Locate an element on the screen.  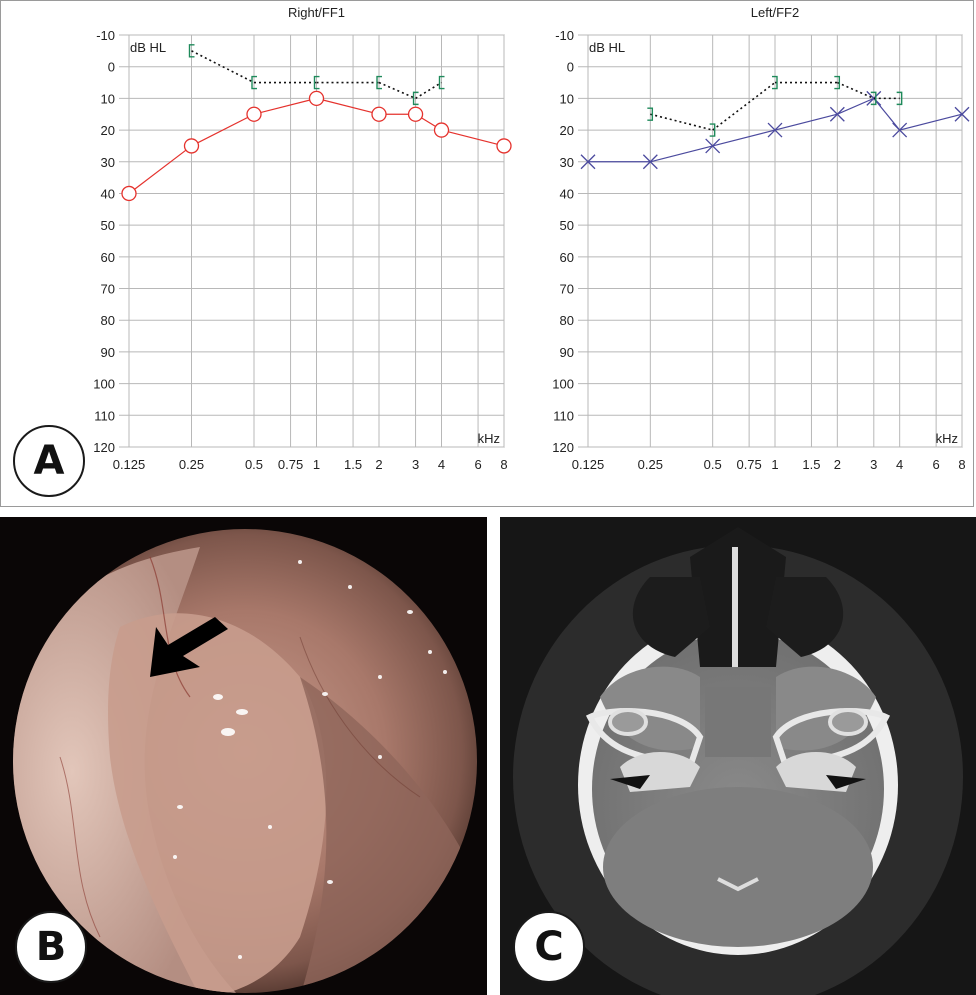
panel-label-b: B is located at coordinates (51, 947).